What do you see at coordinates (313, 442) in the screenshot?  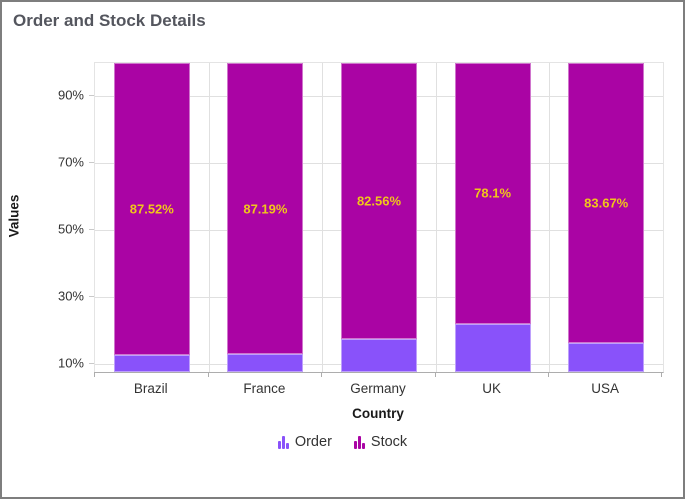 I see `legend-label-order: Order` at bounding box center [313, 442].